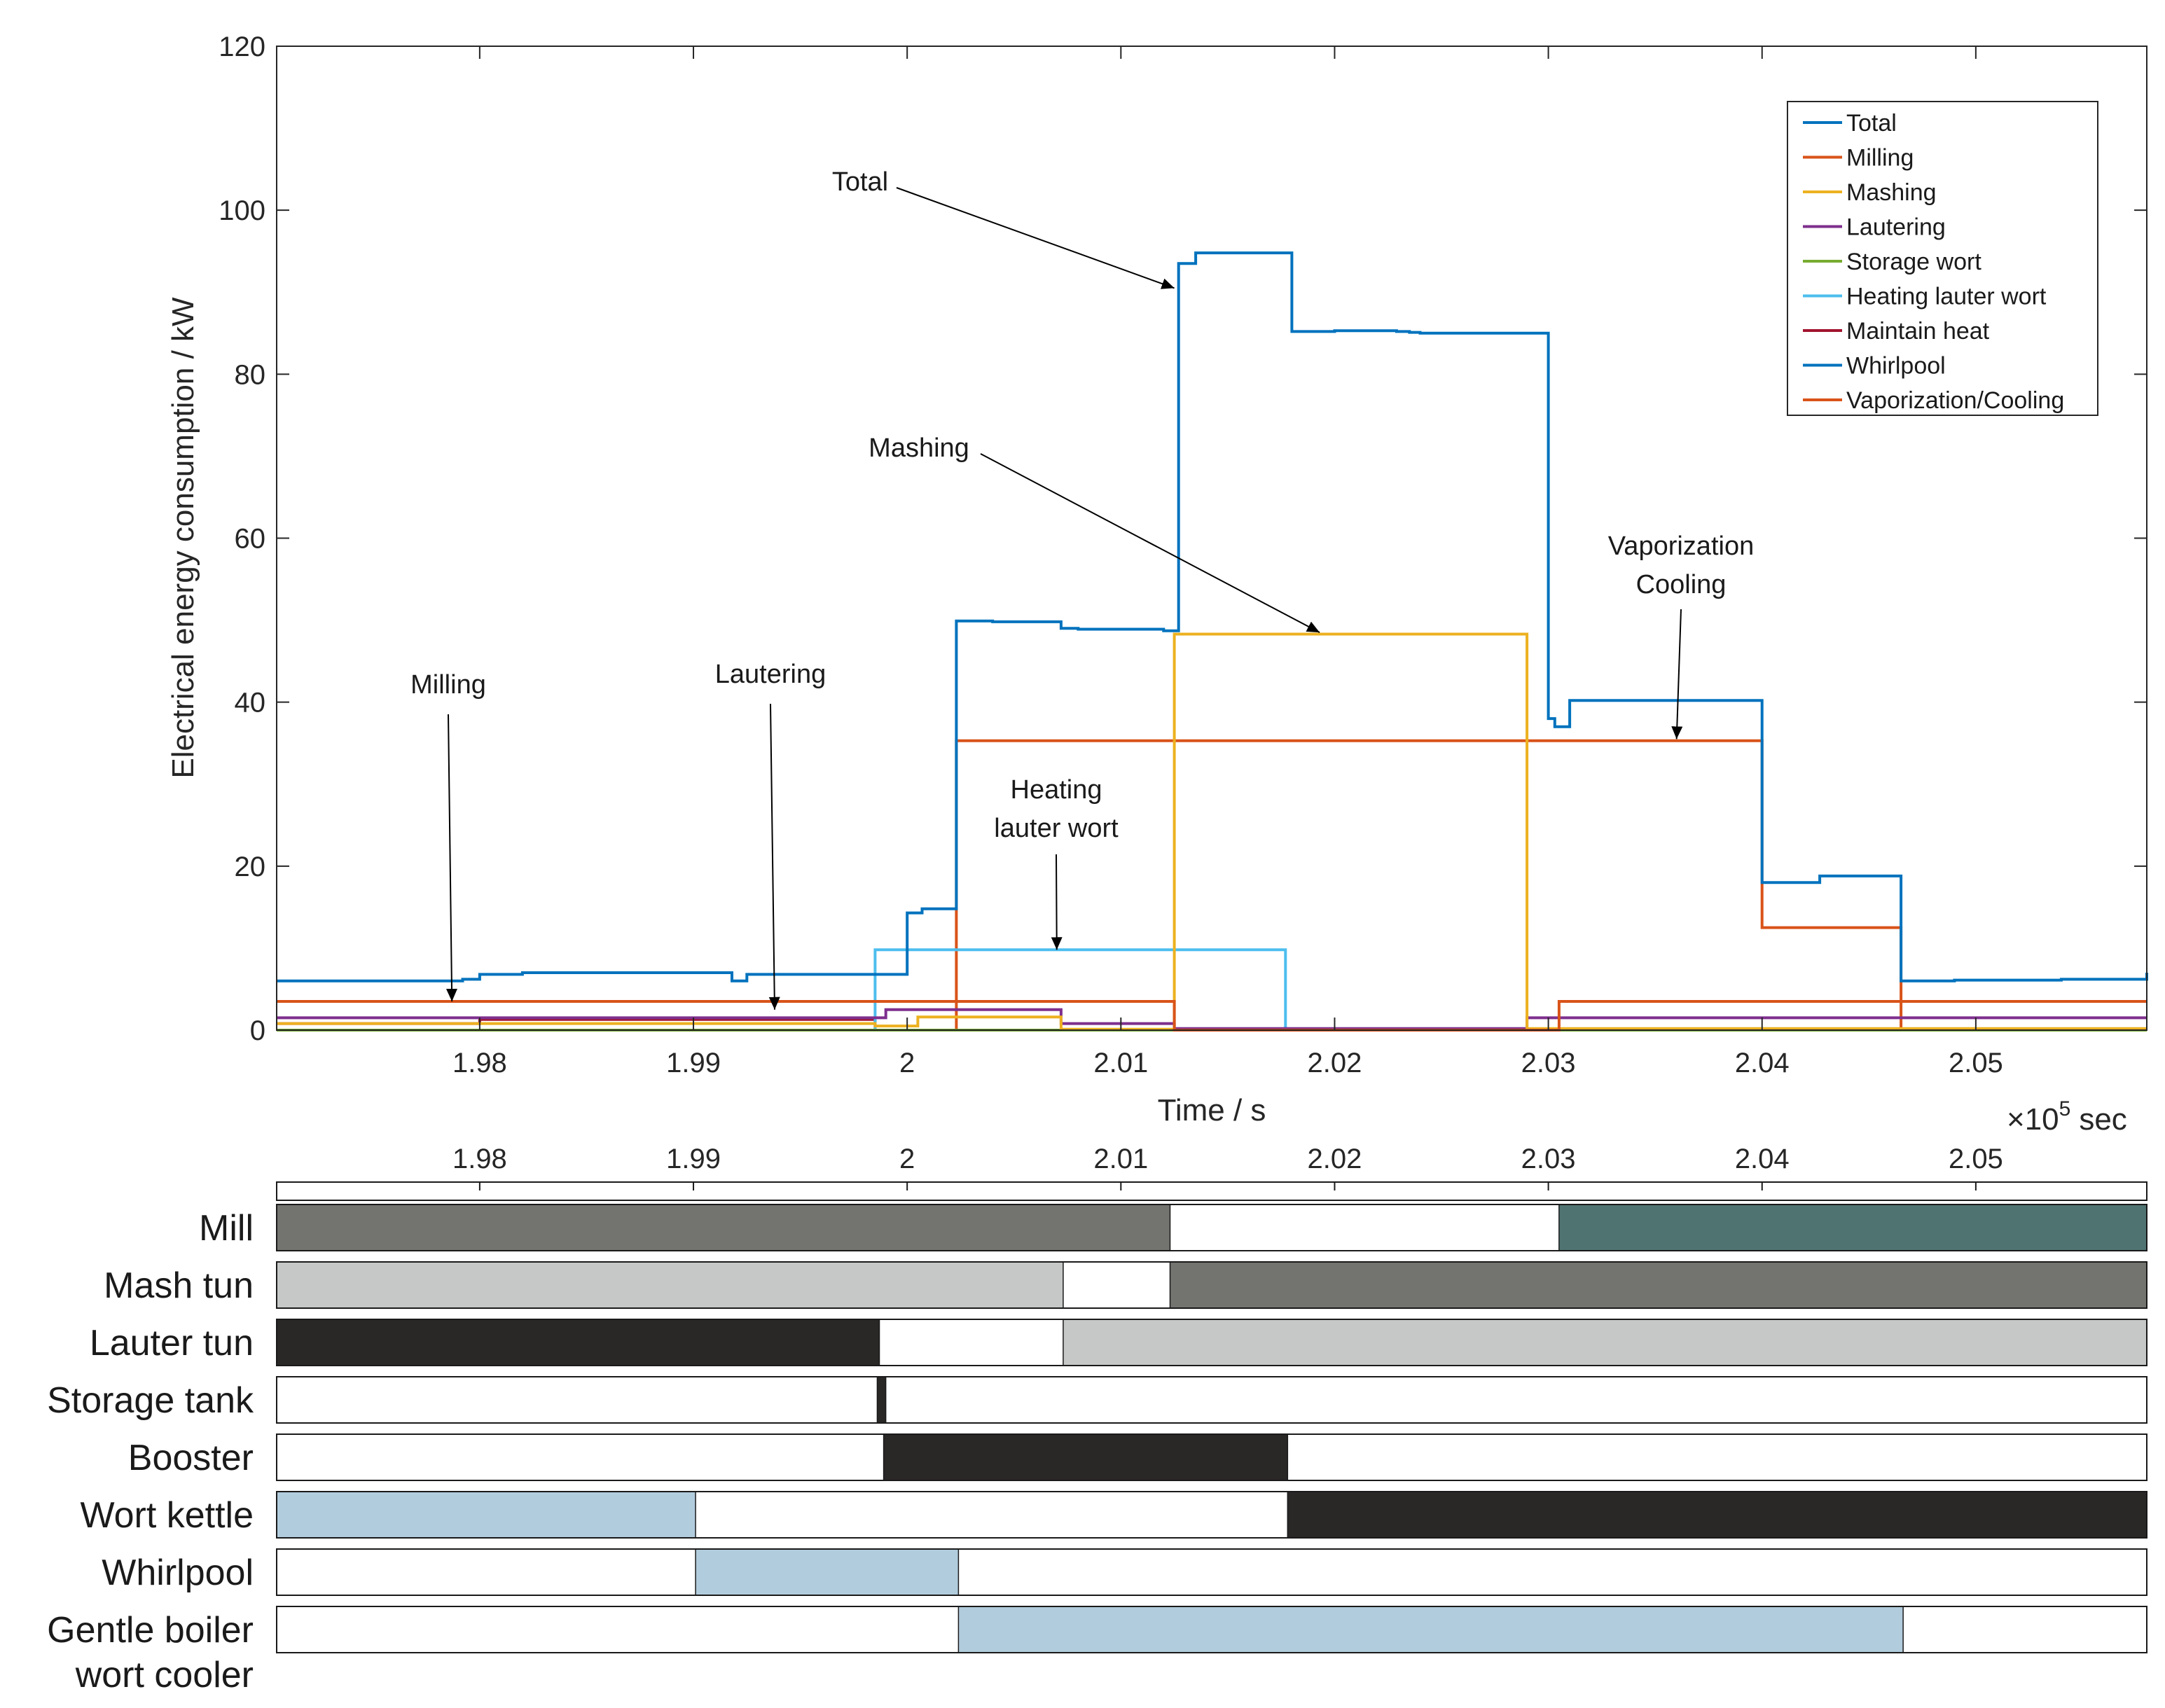 Image resolution: width=2165 pixels, height=1708 pixels. What do you see at coordinates (448, 685) in the screenshot?
I see `annotation-label: Milling` at bounding box center [448, 685].